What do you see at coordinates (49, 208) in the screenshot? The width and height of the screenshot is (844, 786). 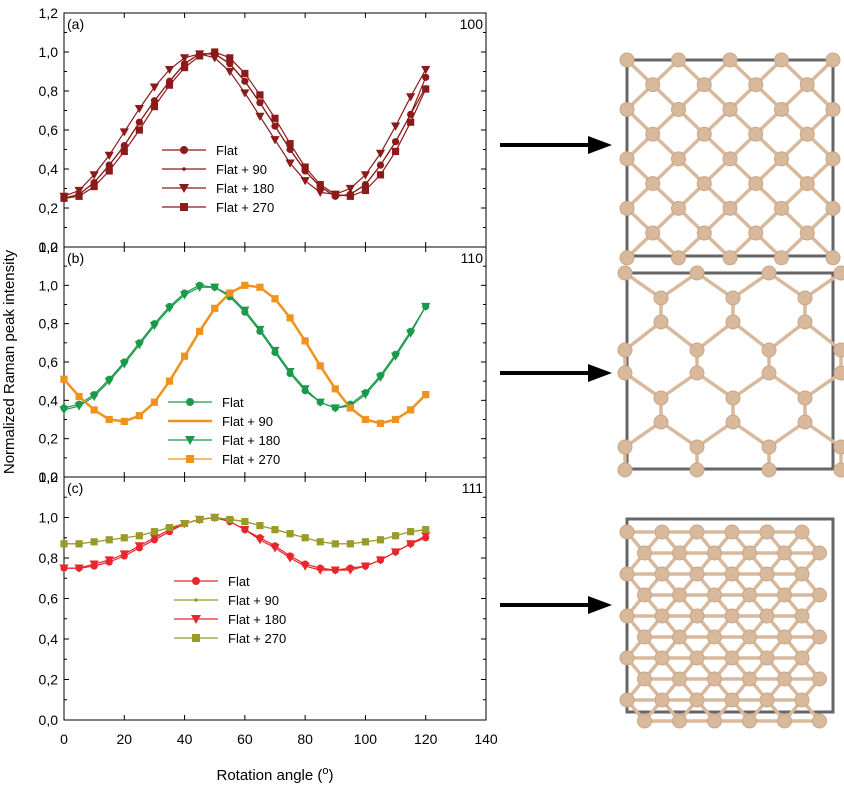 I see `y-tick-label: 0,2` at bounding box center [49, 208].